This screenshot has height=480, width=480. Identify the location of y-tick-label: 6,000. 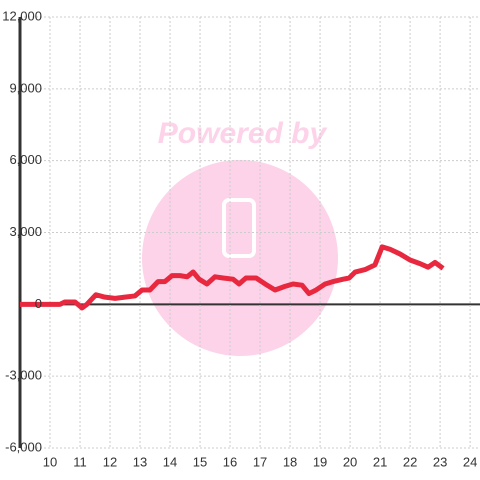
(25, 159).